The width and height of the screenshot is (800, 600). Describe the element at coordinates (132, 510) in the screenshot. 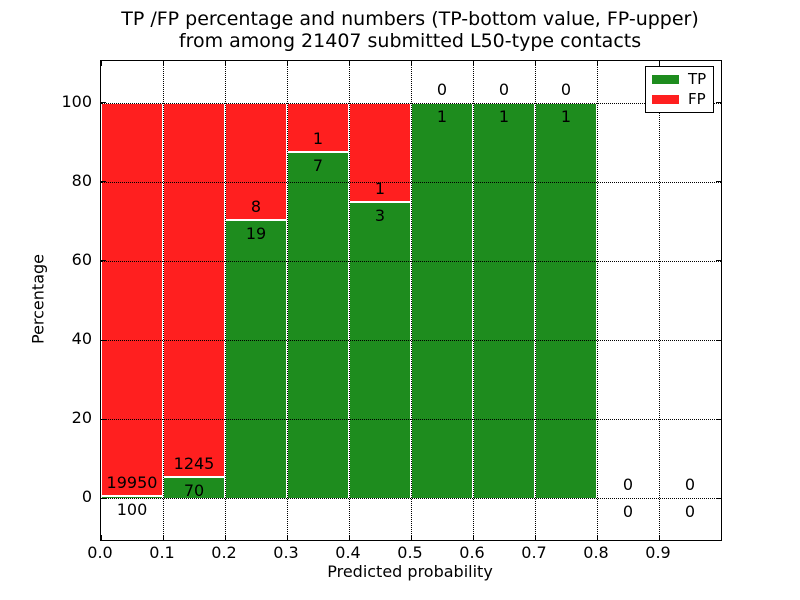

I see `tp-count-label: 100` at that location.